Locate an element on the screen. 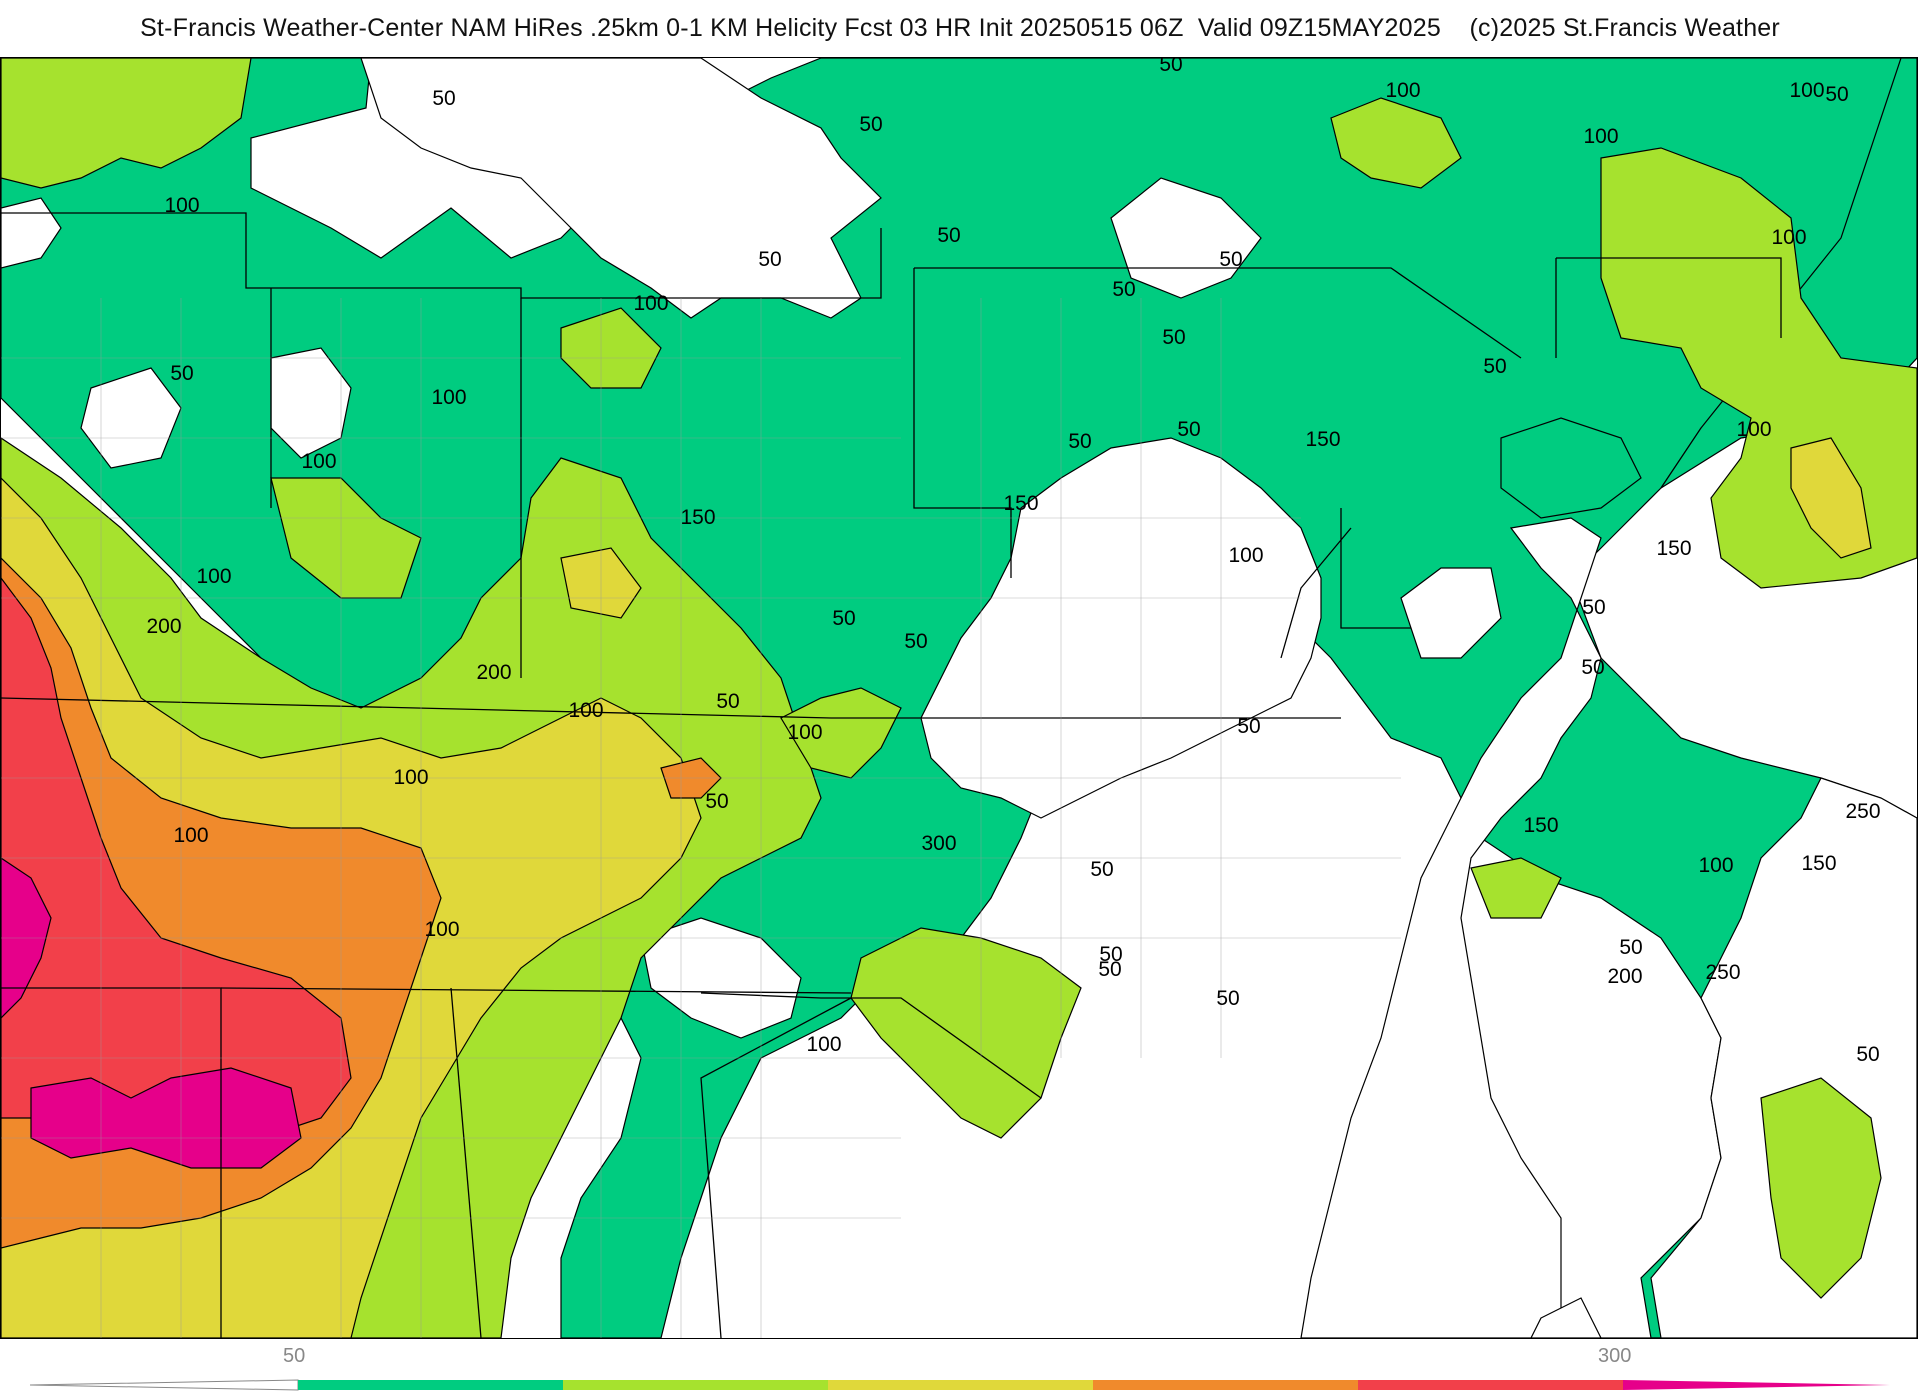  colorbar is located at coordinates (960, 1385).